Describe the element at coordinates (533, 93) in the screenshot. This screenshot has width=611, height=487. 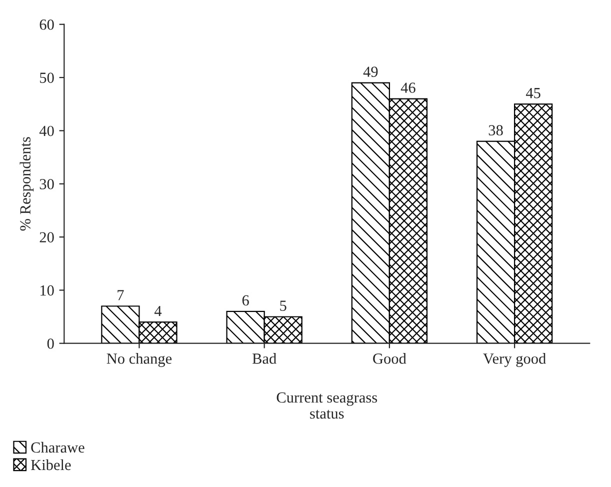
I see `data-label: 45` at that location.